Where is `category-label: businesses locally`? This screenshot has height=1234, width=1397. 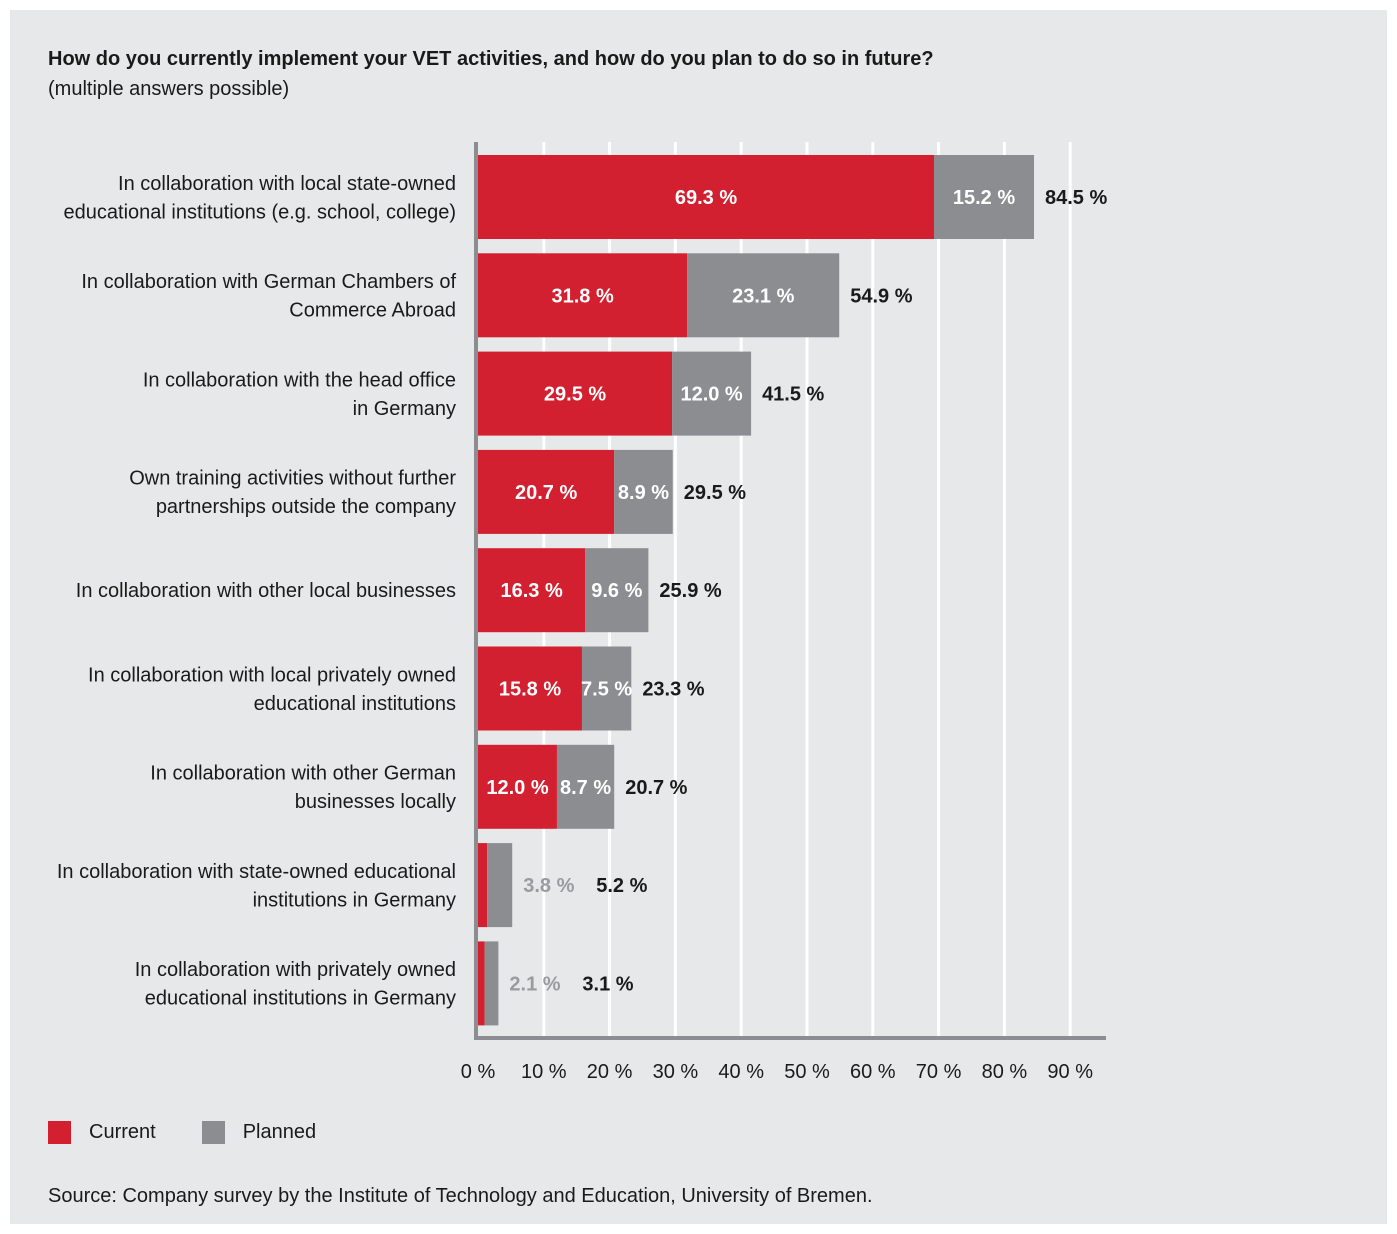
category-label: businesses locally is located at coordinates (375, 802).